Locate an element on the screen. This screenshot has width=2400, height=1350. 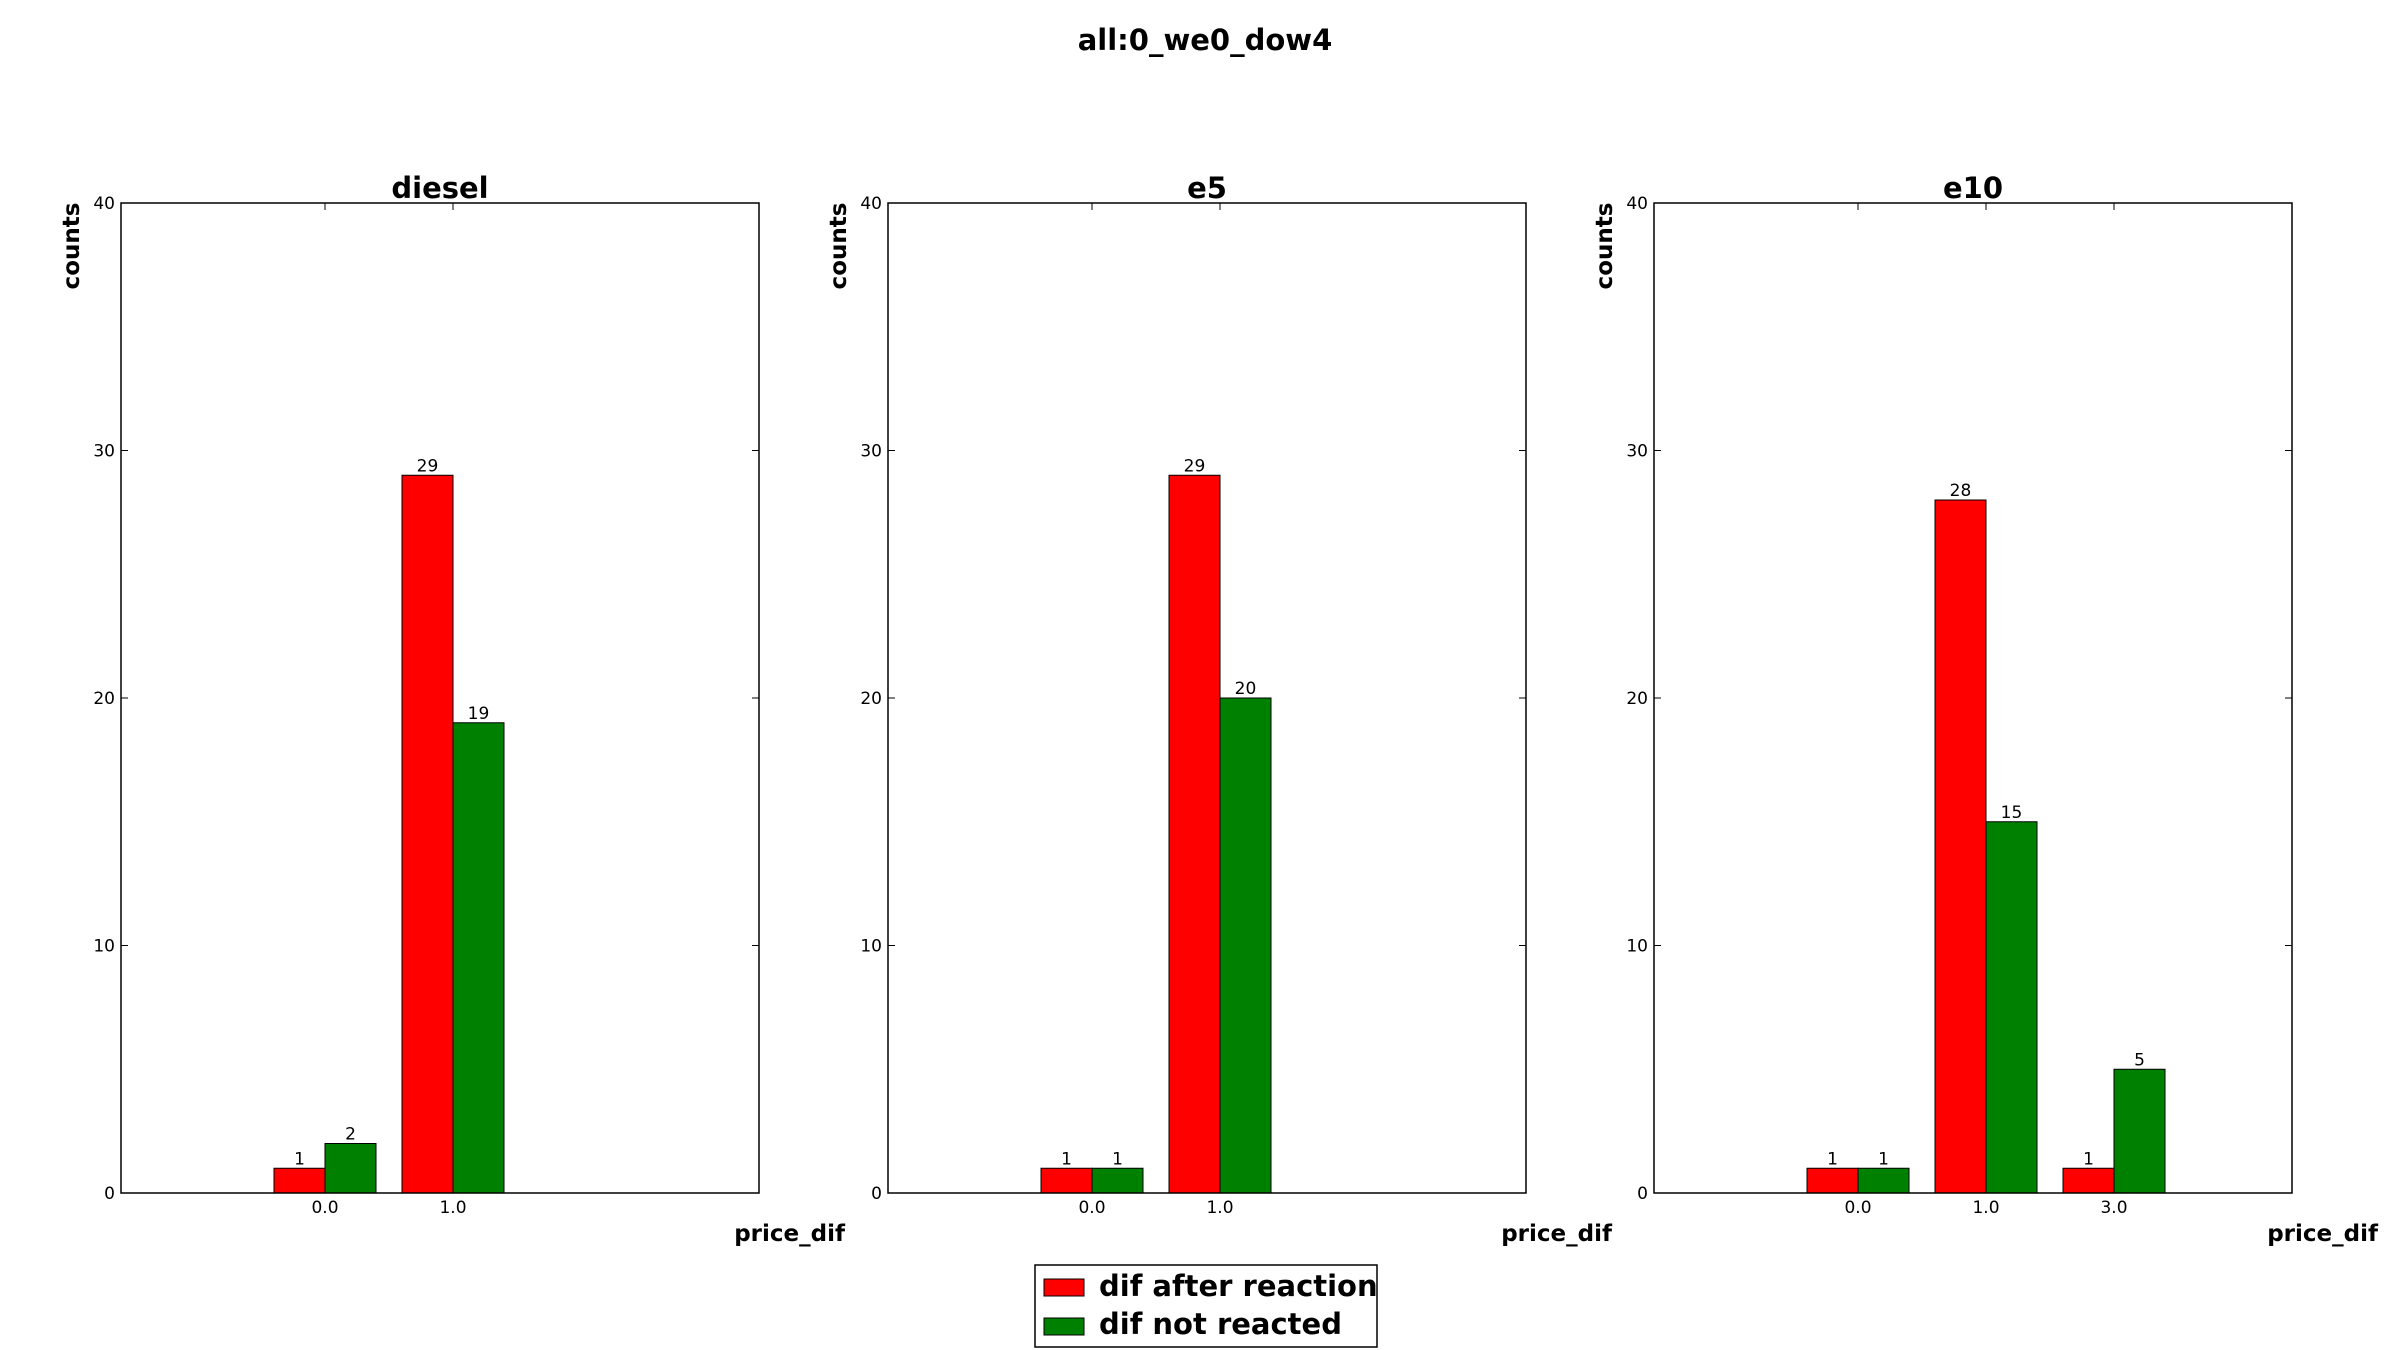
data-label-e10-0.0-series-1: 1 is located at coordinates (1883, 1159).